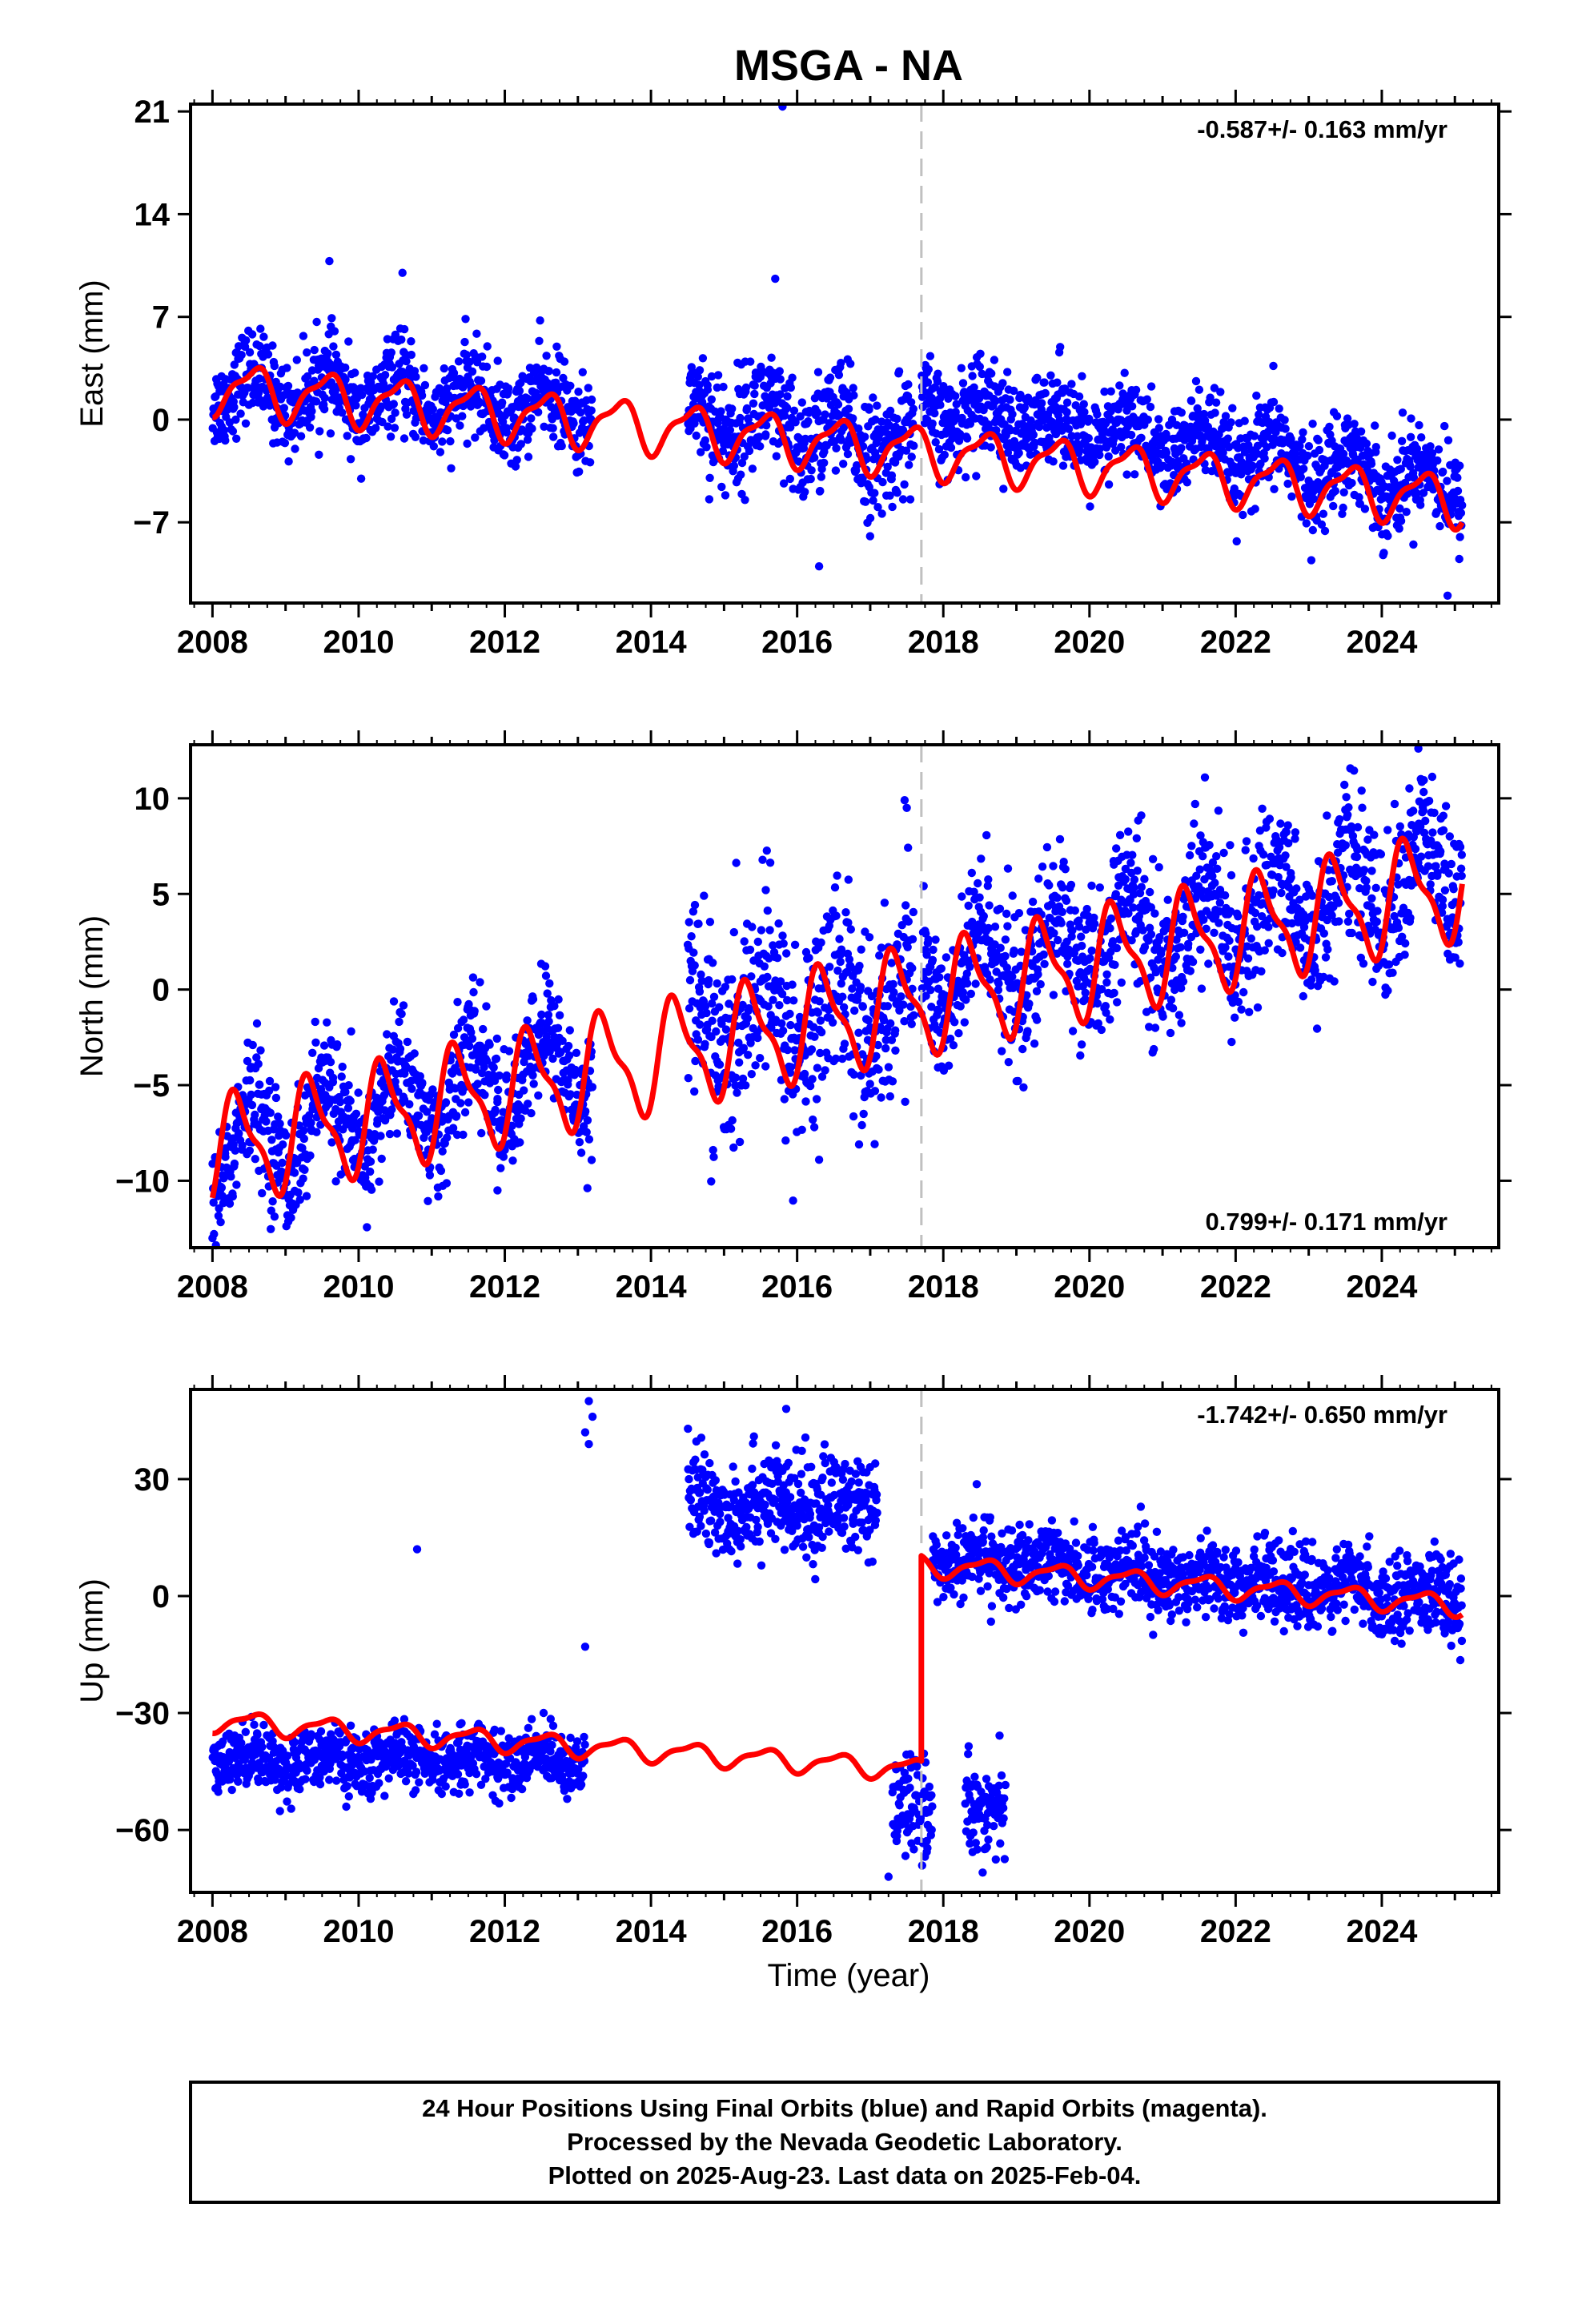 The width and height of the screenshot is (1582, 2324). What do you see at coordinates (151, 523) in the screenshot?
I see `y-tick-label: −7` at bounding box center [151, 523].